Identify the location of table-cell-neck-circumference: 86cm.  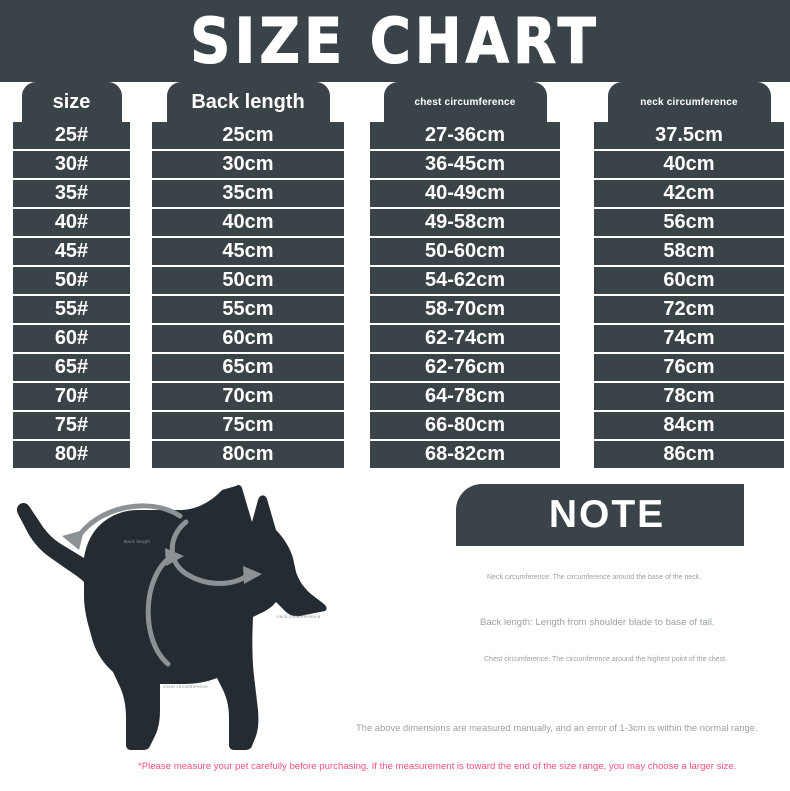
(689, 454).